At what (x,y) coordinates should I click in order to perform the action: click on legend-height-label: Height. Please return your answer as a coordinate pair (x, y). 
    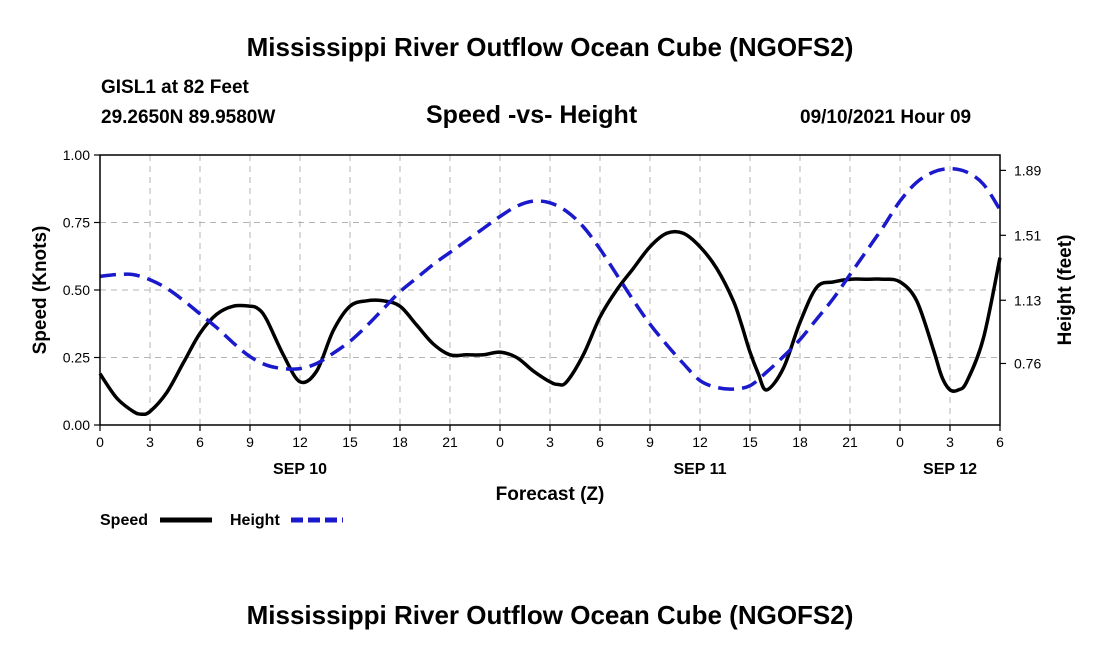
    Looking at the image, I should click on (255, 520).